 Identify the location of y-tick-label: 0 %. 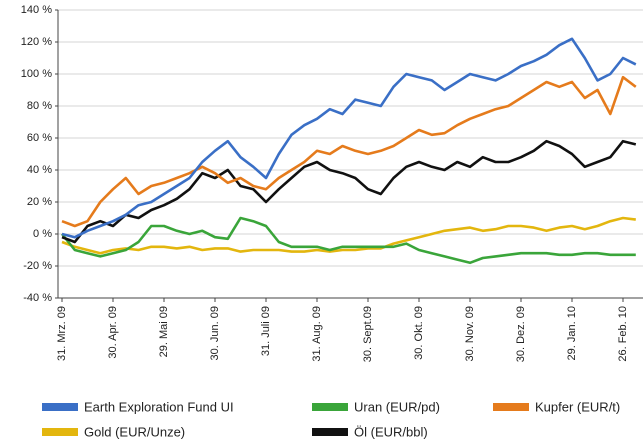
(42, 234).